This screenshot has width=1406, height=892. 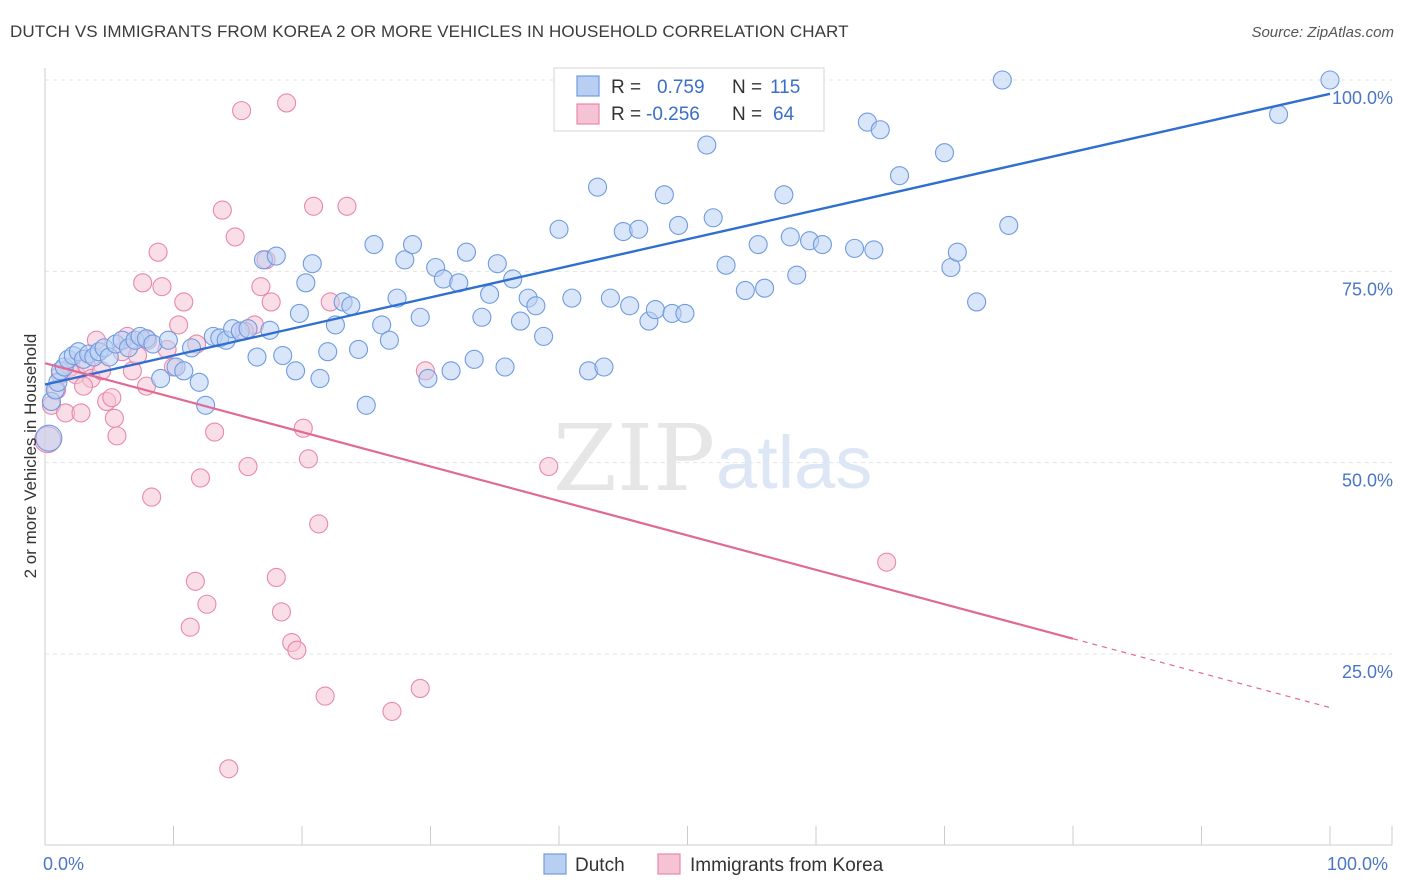 What do you see at coordinates (787, 865) in the screenshot?
I see `bottom-legend-label-korea: Immigrants from Korea` at bounding box center [787, 865].